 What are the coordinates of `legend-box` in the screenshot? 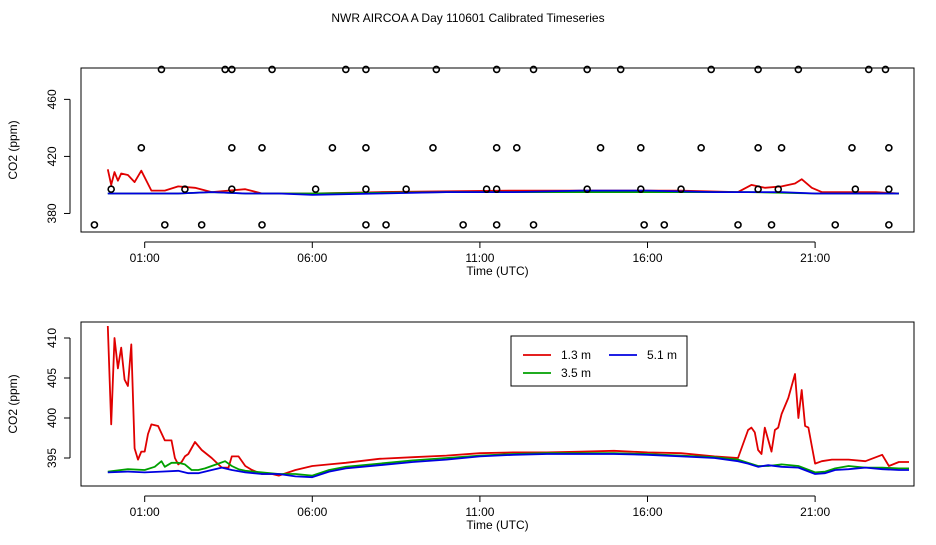 It's located at (599, 361).